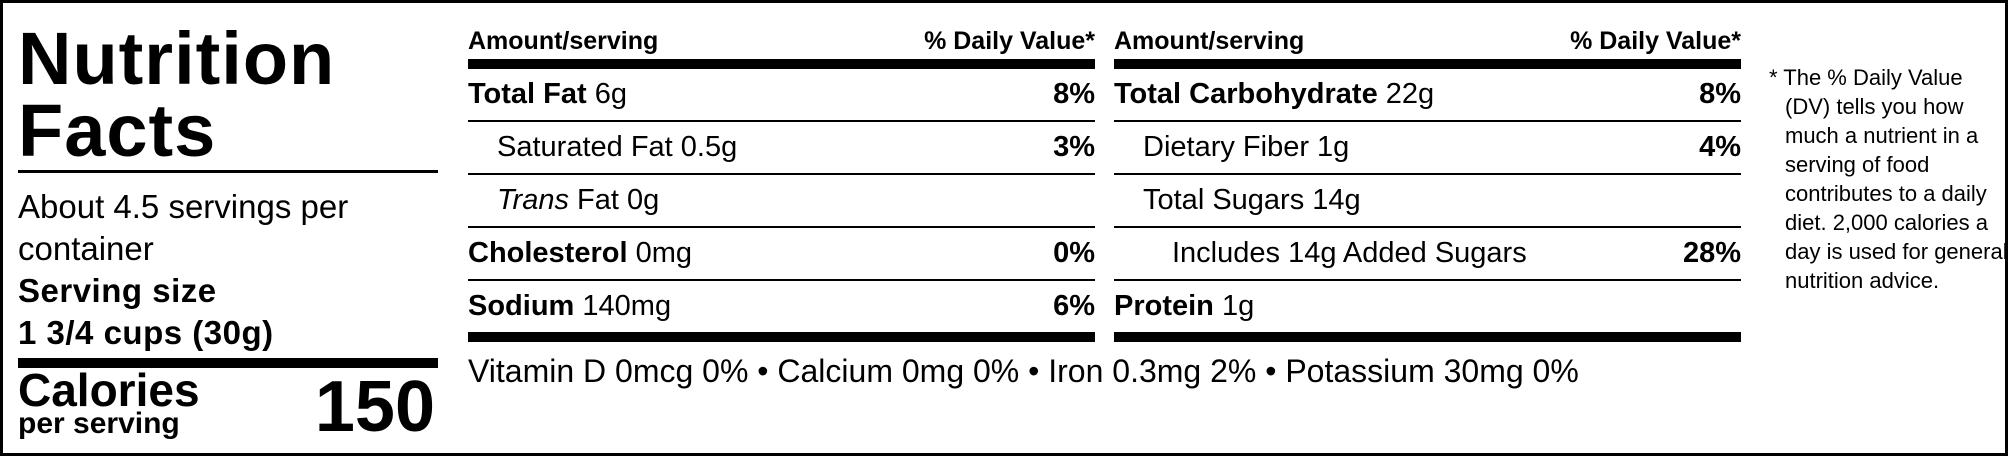 This screenshot has height=456, width=2008. I want to click on title: Nutrition Facts, so click(177, 94).